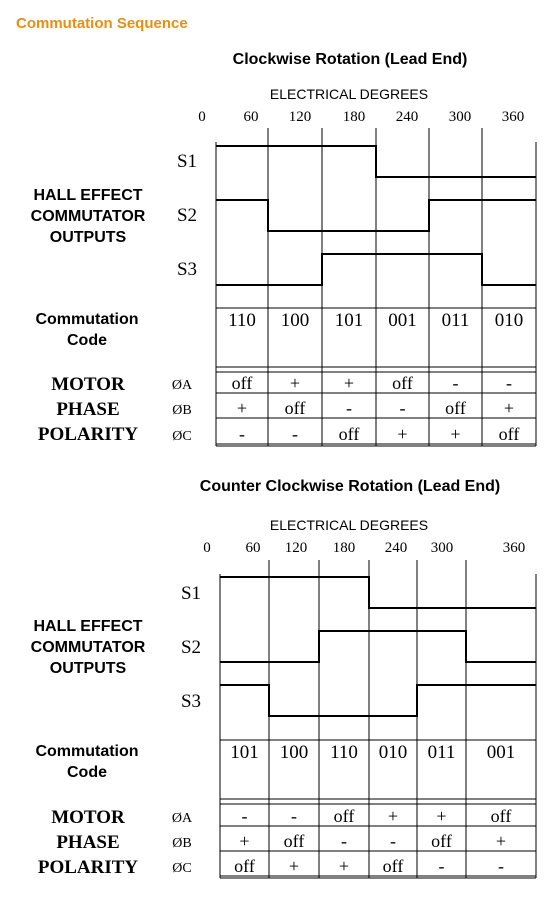  Describe the element at coordinates (350, 59) in the screenshot. I see `diagram-title: Clockwise Rotation (Lead End)` at that location.